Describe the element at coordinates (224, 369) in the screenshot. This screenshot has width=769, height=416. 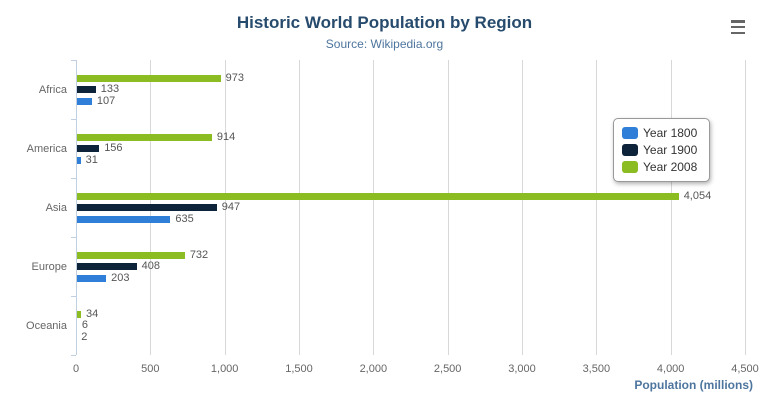
I see `x-axis-tick-label: 1,000` at that location.